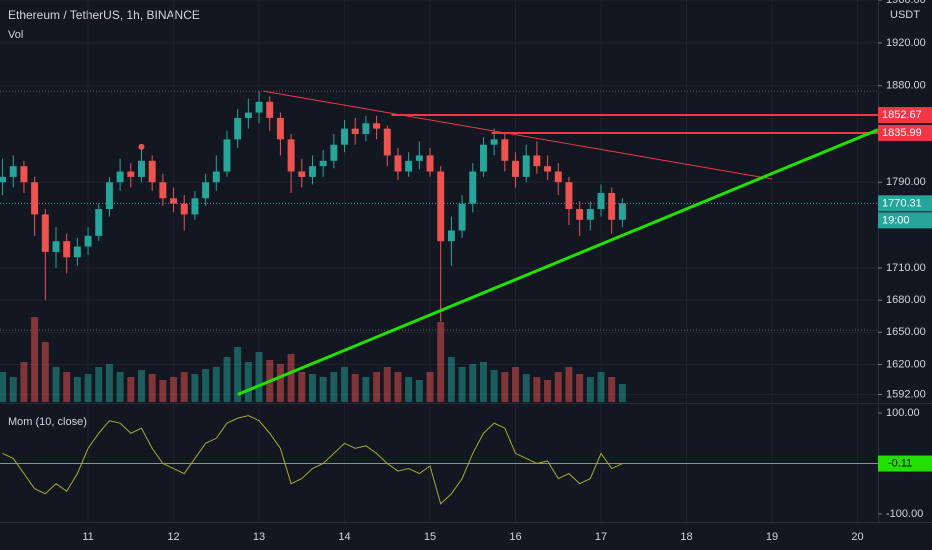 This screenshot has height=550, width=932. What do you see at coordinates (344, 537) in the screenshot?
I see `x-tick-label: 14` at bounding box center [344, 537].